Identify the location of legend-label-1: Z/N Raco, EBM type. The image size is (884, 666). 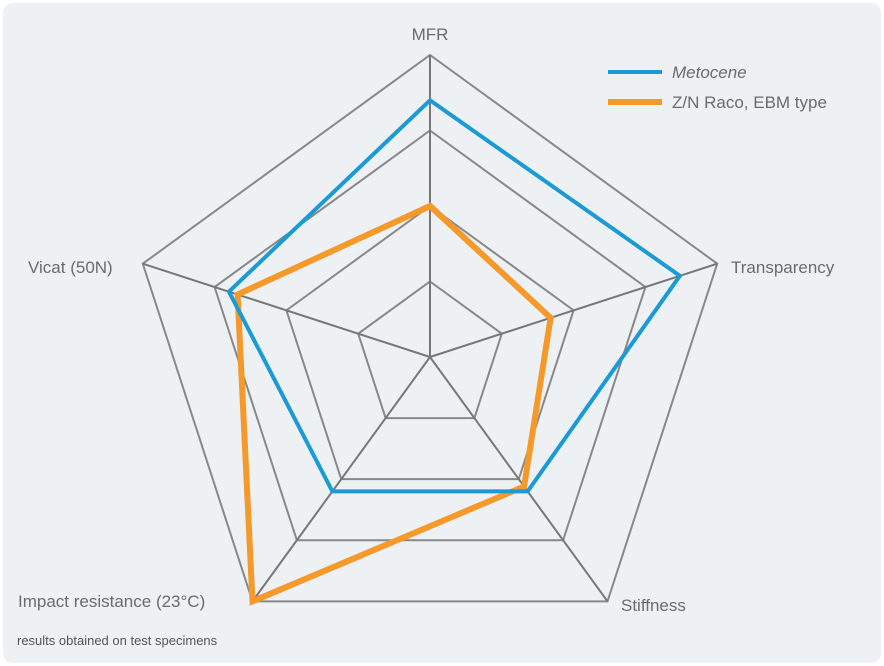
(749, 102).